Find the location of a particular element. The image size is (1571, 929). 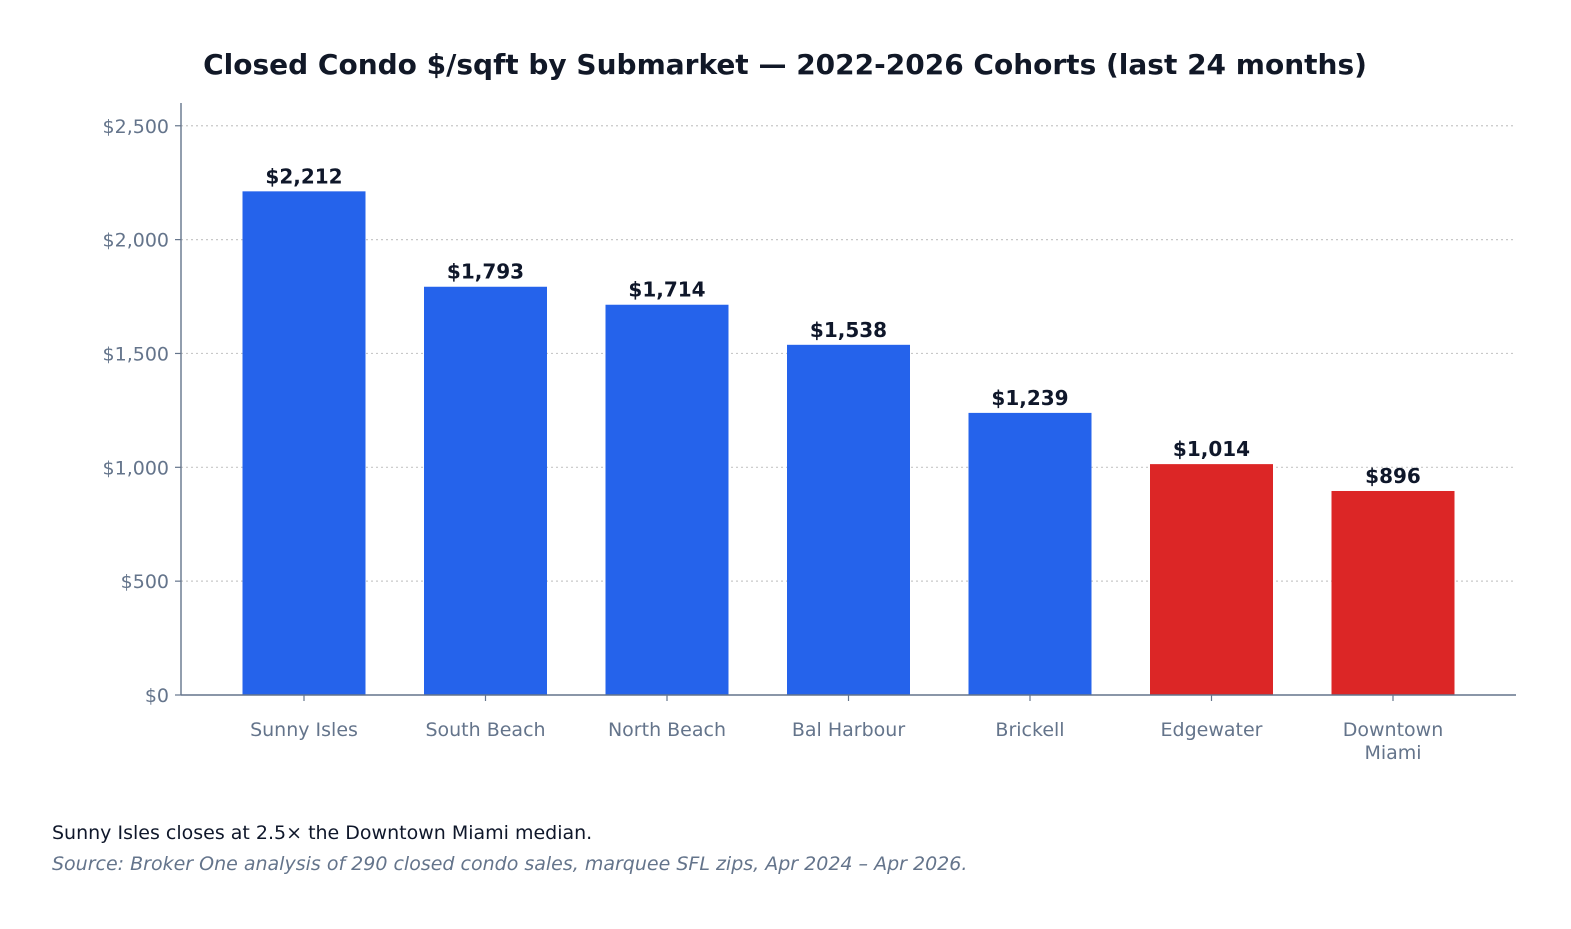

value-label: $1,538 is located at coordinates (848, 330).